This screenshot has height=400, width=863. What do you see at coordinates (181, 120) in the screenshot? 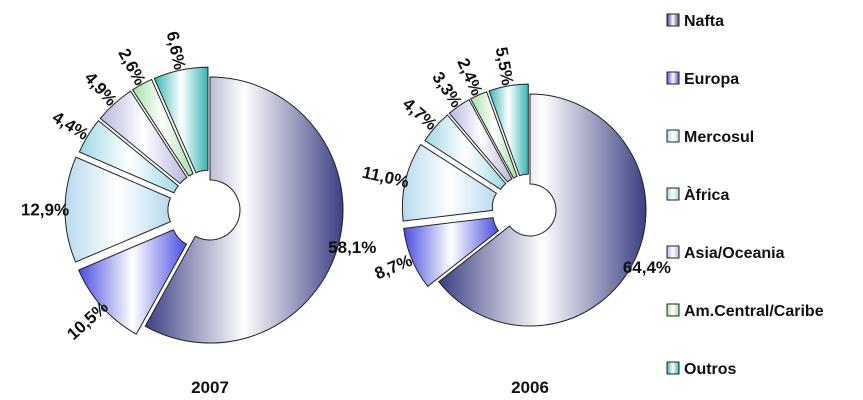
I see `pie-slice-2007-outros` at bounding box center [181, 120].